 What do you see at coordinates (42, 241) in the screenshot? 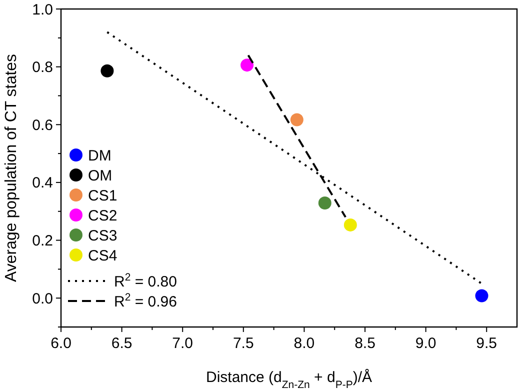
I see `y-tick-label: 0.2` at bounding box center [42, 241].